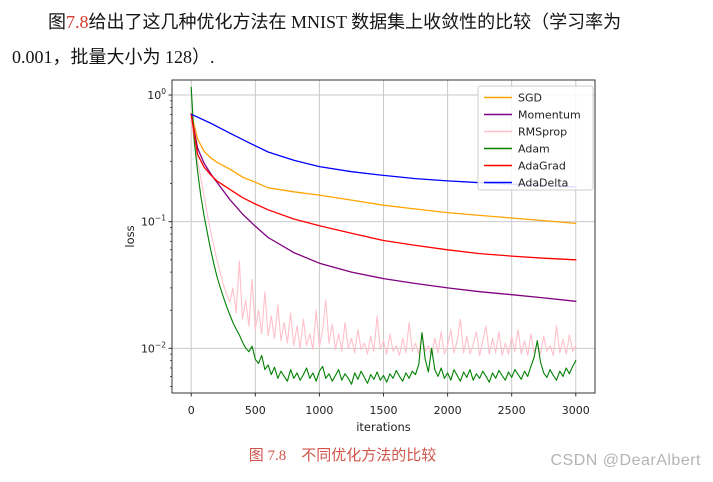 The image size is (713, 482). What do you see at coordinates (543, 182) in the screenshot?
I see `legend-label-AdaDelta: AdaDelta` at bounding box center [543, 182].